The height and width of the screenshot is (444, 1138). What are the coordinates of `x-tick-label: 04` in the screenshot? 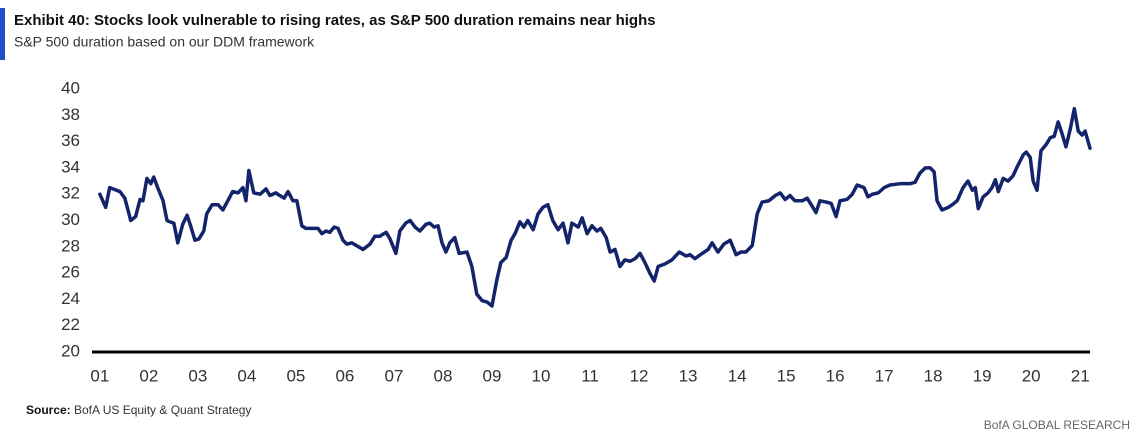 It's located at (246, 375).